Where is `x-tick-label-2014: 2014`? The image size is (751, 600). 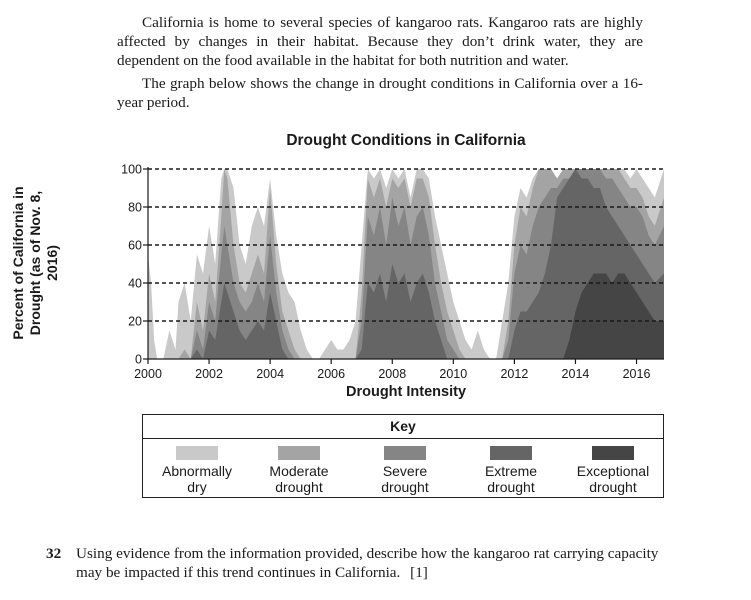
x-tick-label-2014: 2014 is located at coordinates (576, 374).